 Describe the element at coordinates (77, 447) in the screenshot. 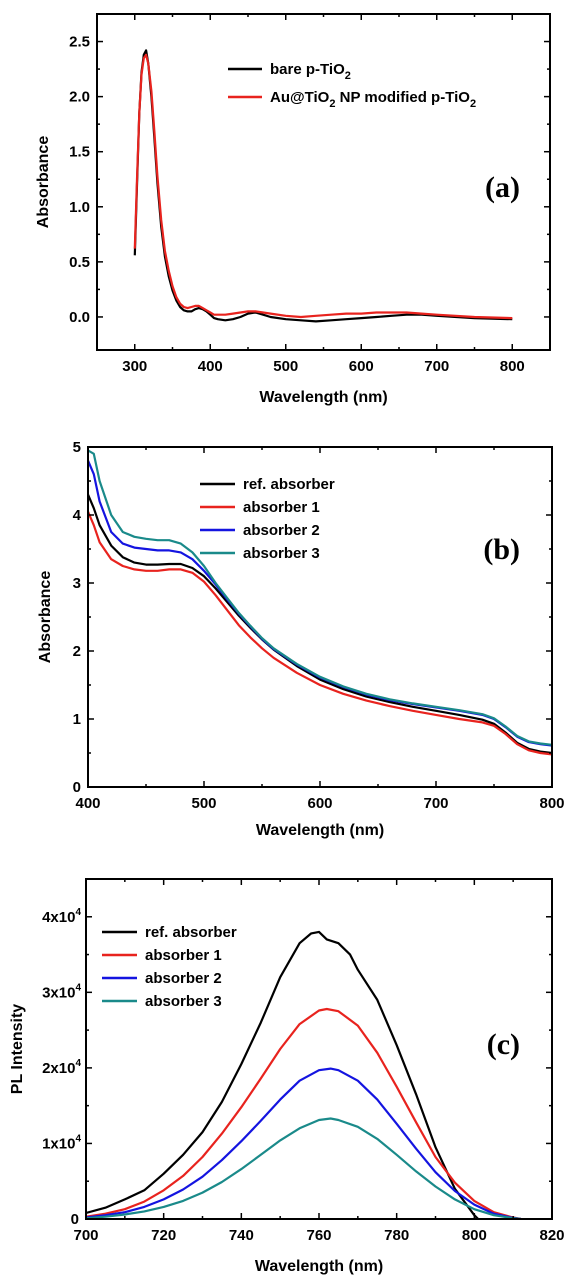

I see `y-tick-label: 5` at that location.